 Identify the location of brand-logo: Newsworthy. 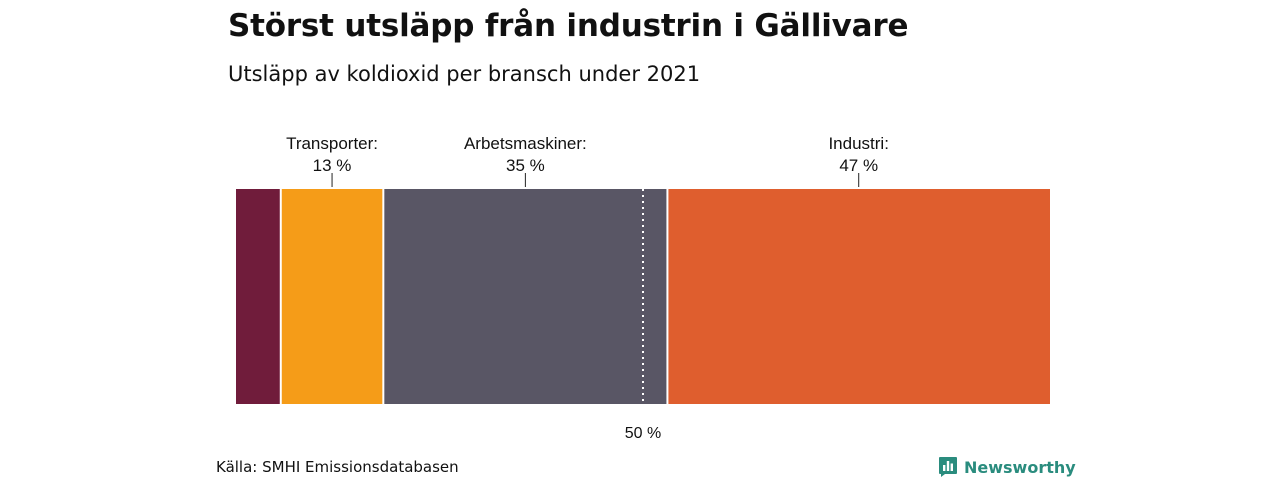
(1007, 467).